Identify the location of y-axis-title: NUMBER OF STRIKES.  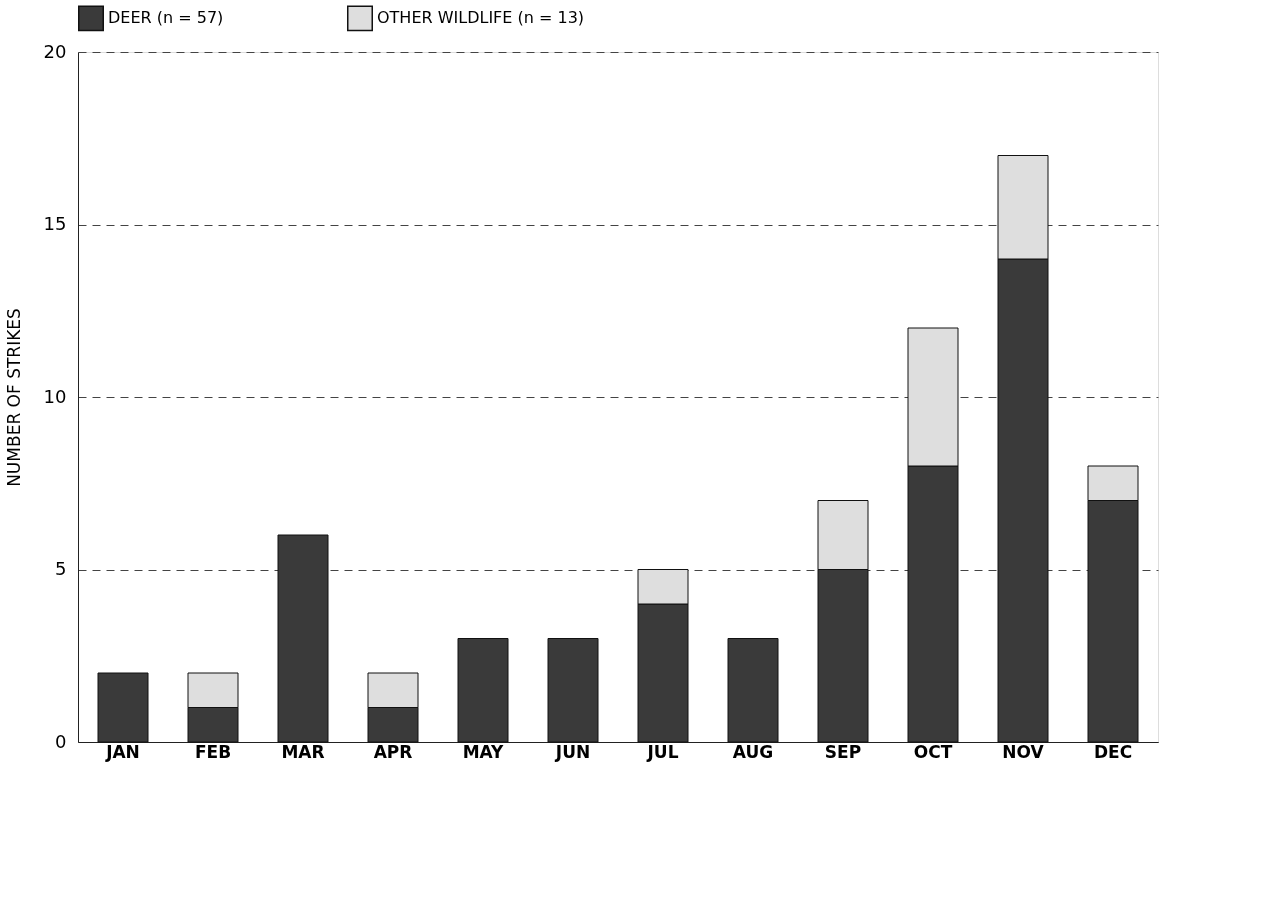
(13, 397).